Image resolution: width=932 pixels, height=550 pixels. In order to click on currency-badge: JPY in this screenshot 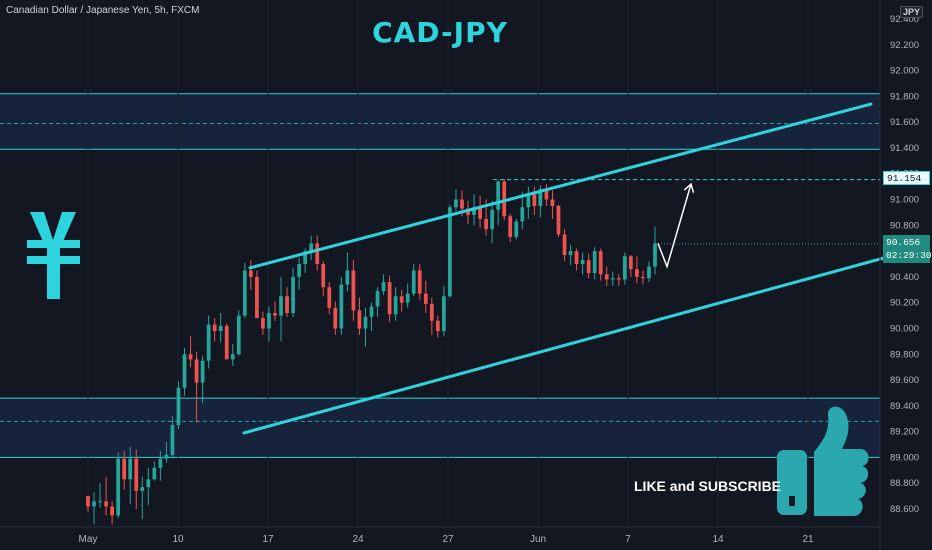, I will do `click(912, 12)`.